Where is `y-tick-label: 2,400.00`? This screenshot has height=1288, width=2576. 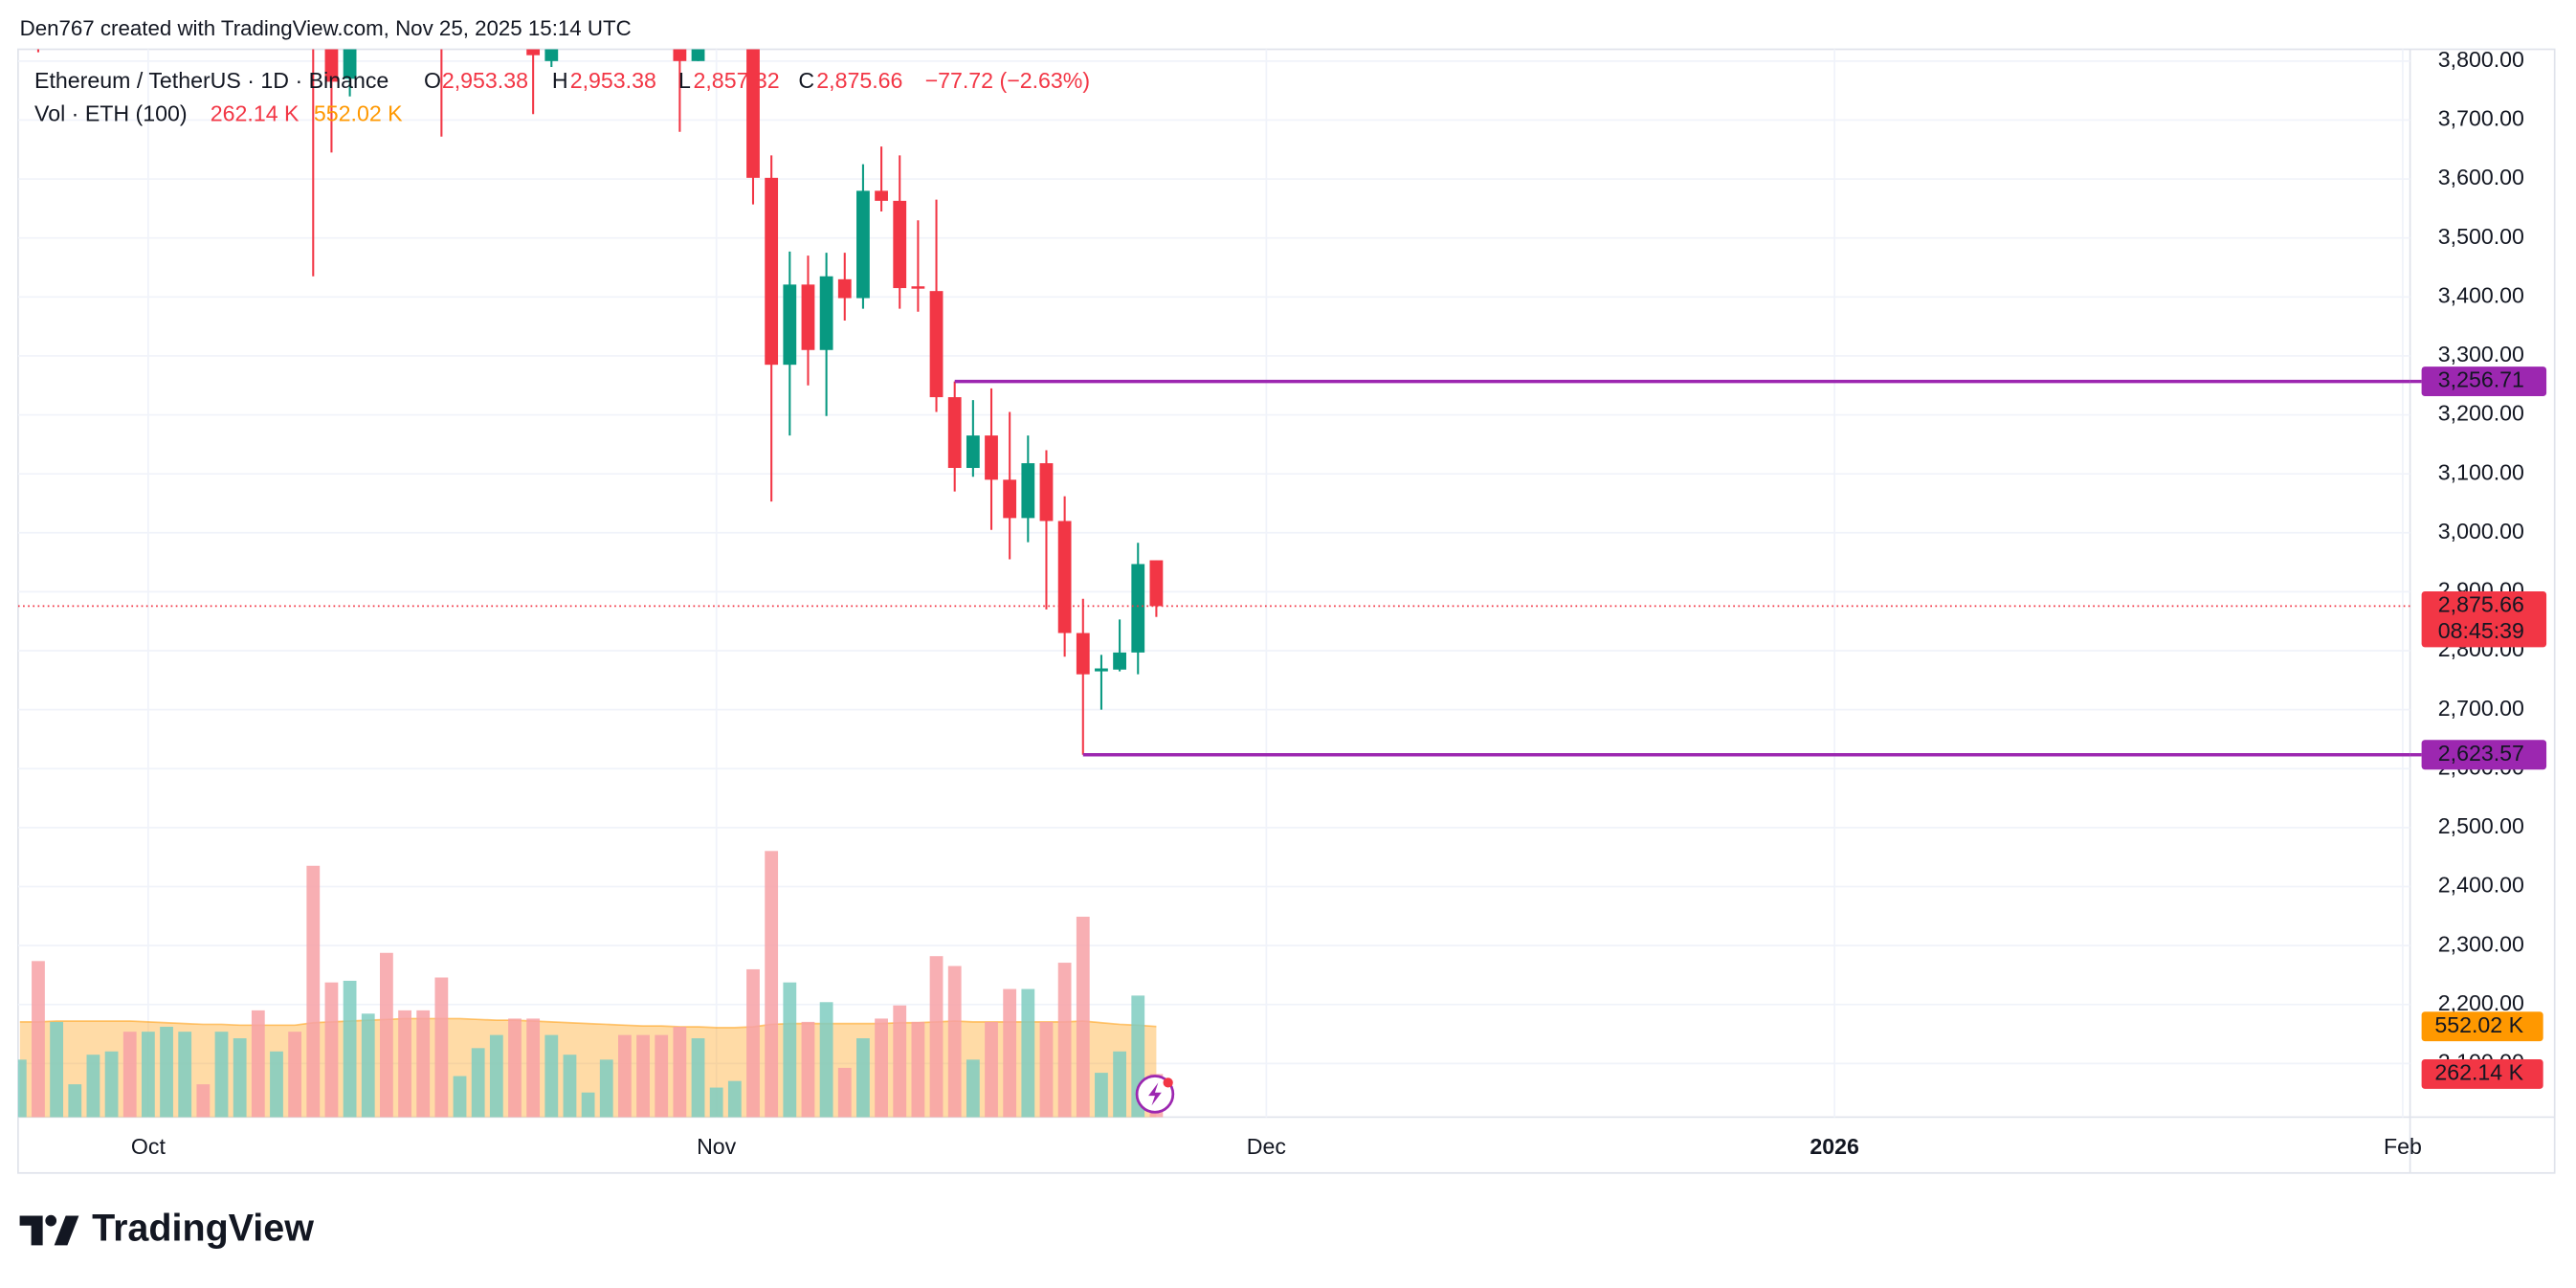 y-tick-label: 2,400.00 is located at coordinates (2481, 885).